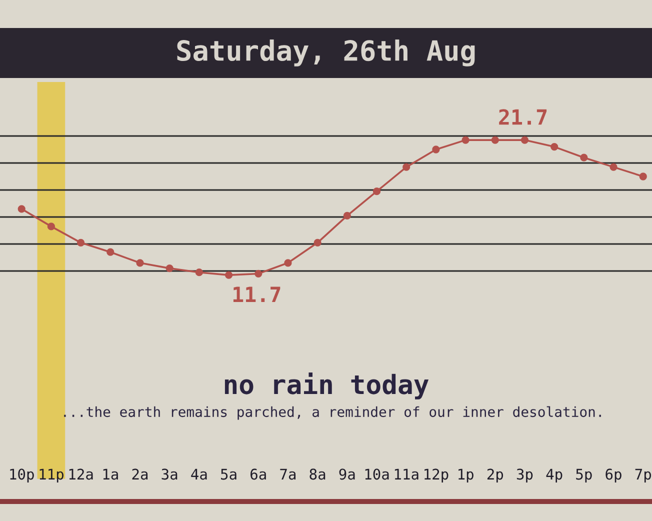 The image size is (652, 521). I want to click on x-tick-label: 4p, so click(554, 475).